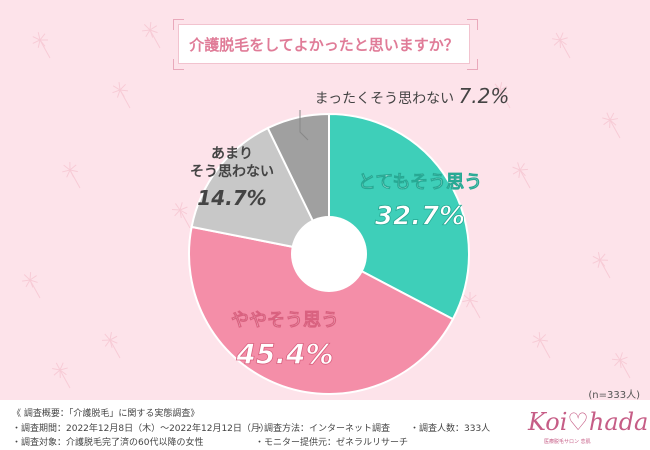 This screenshot has height=450, width=650. What do you see at coordinates (567, 442) in the screenshot?
I see `brand-tagline: 医療脱毛サロン 恋肌` at bounding box center [567, 442].